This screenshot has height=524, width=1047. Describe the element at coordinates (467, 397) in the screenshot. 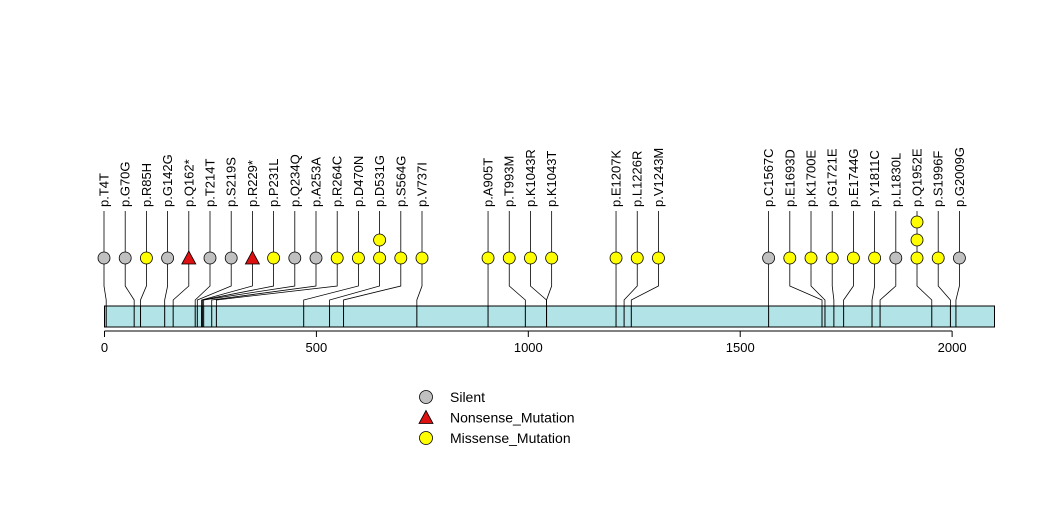

I see `legend-label: Silent` at that location.